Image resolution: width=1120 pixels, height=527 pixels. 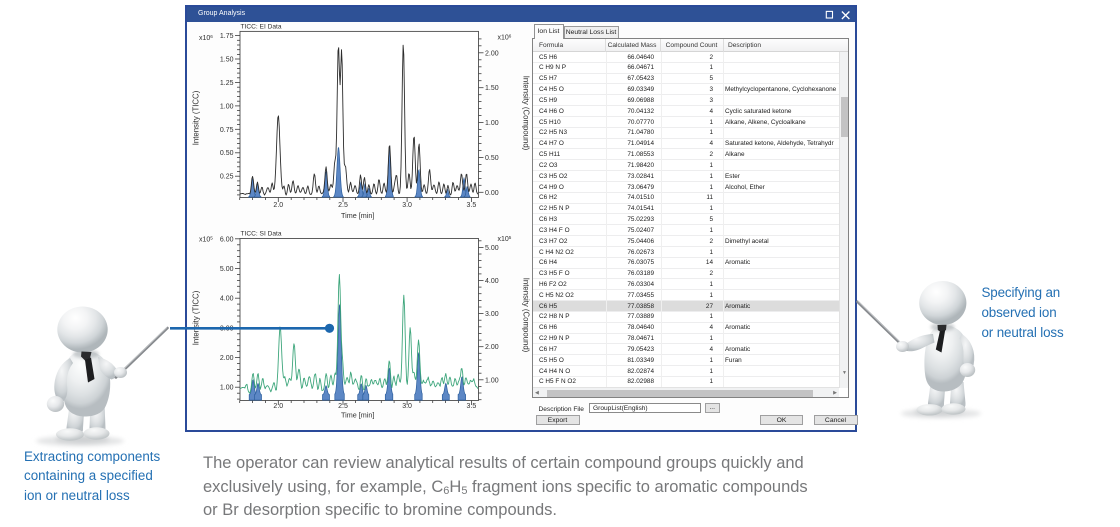 I want to click on svg-text: 3.00, so click(x=492, y=314).